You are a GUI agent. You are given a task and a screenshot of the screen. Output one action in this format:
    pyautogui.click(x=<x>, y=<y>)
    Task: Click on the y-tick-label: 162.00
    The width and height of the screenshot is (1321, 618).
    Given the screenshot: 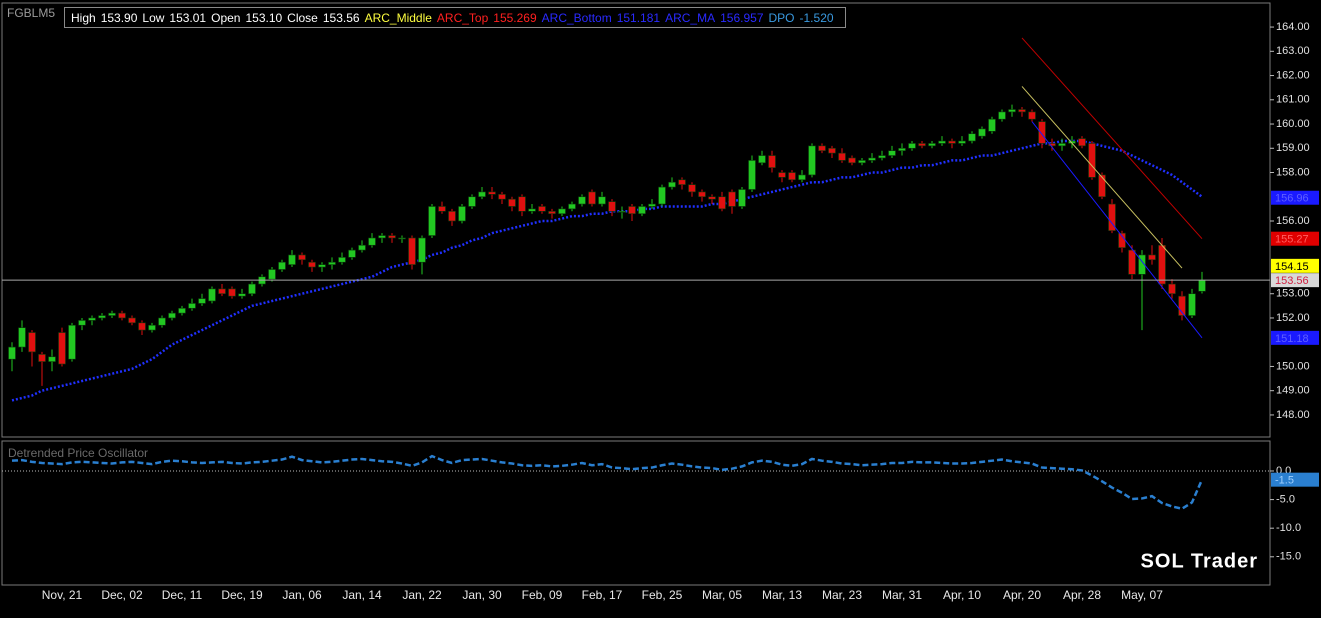 What is the action you would take?
    pyautogui.click(x=1293, y=75)
    